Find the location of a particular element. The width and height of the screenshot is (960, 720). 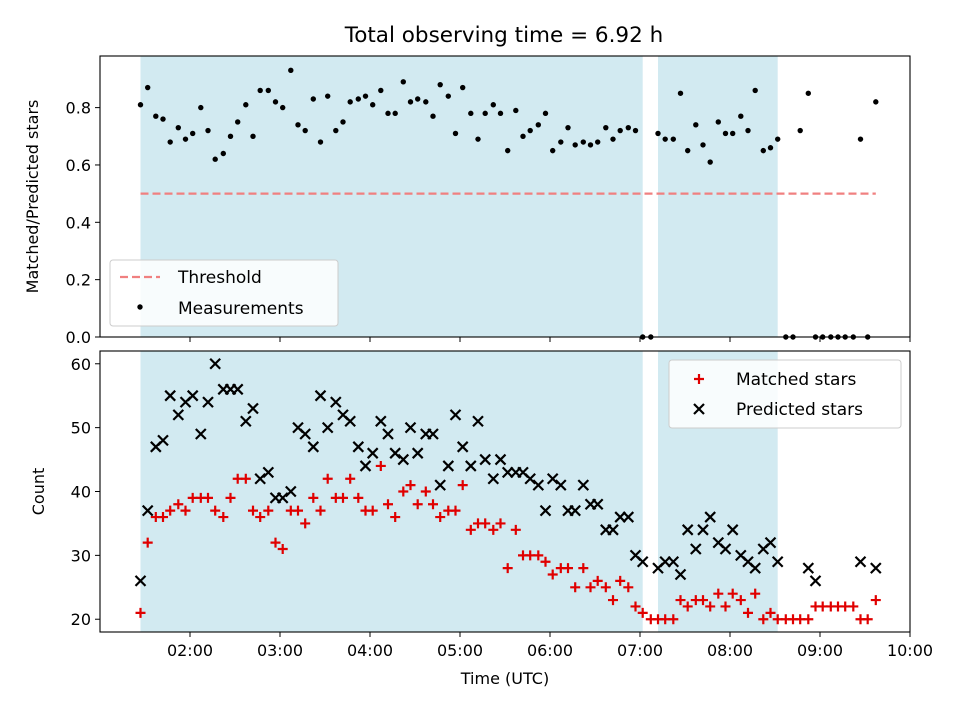

legend-box is located at coordinates (224, 293).